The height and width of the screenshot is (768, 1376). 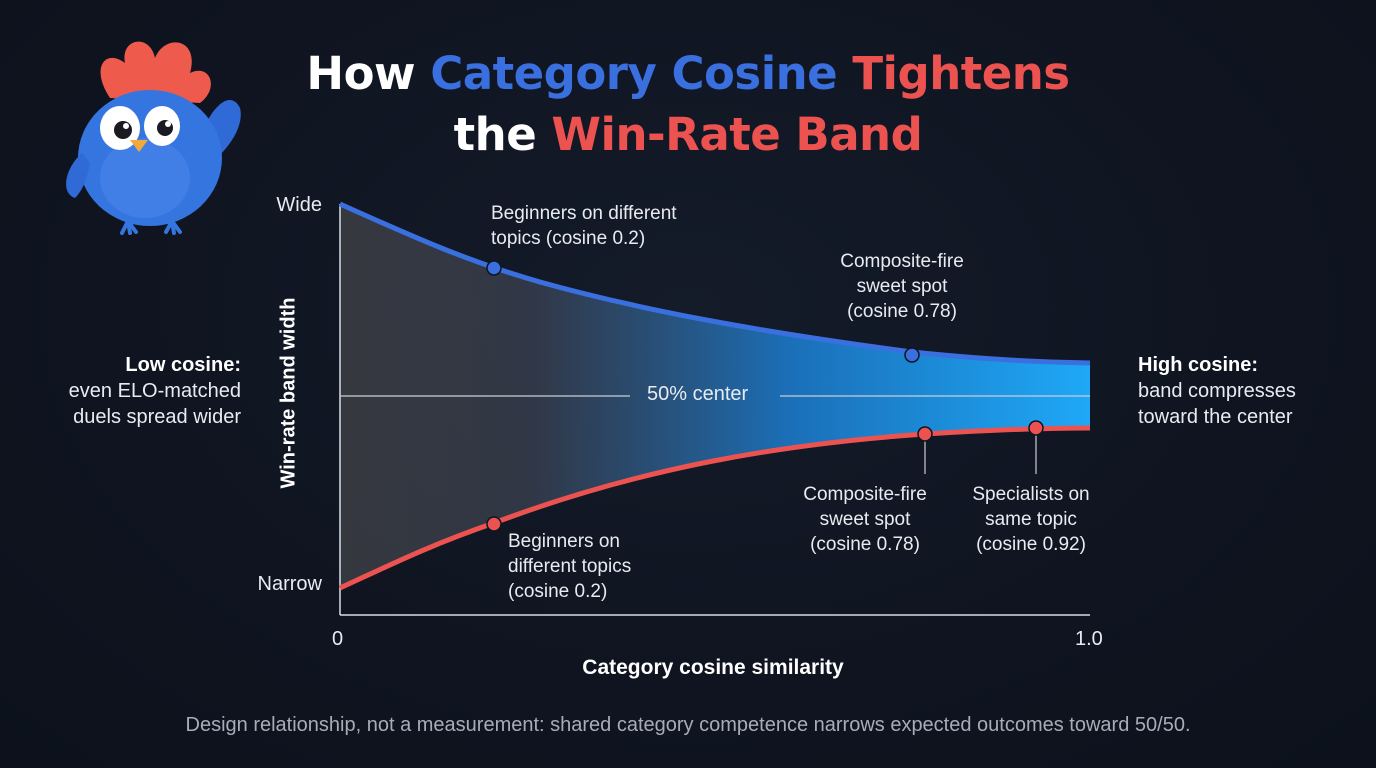 I want to click on point-lower-beginners, so click(x=494, y=524).